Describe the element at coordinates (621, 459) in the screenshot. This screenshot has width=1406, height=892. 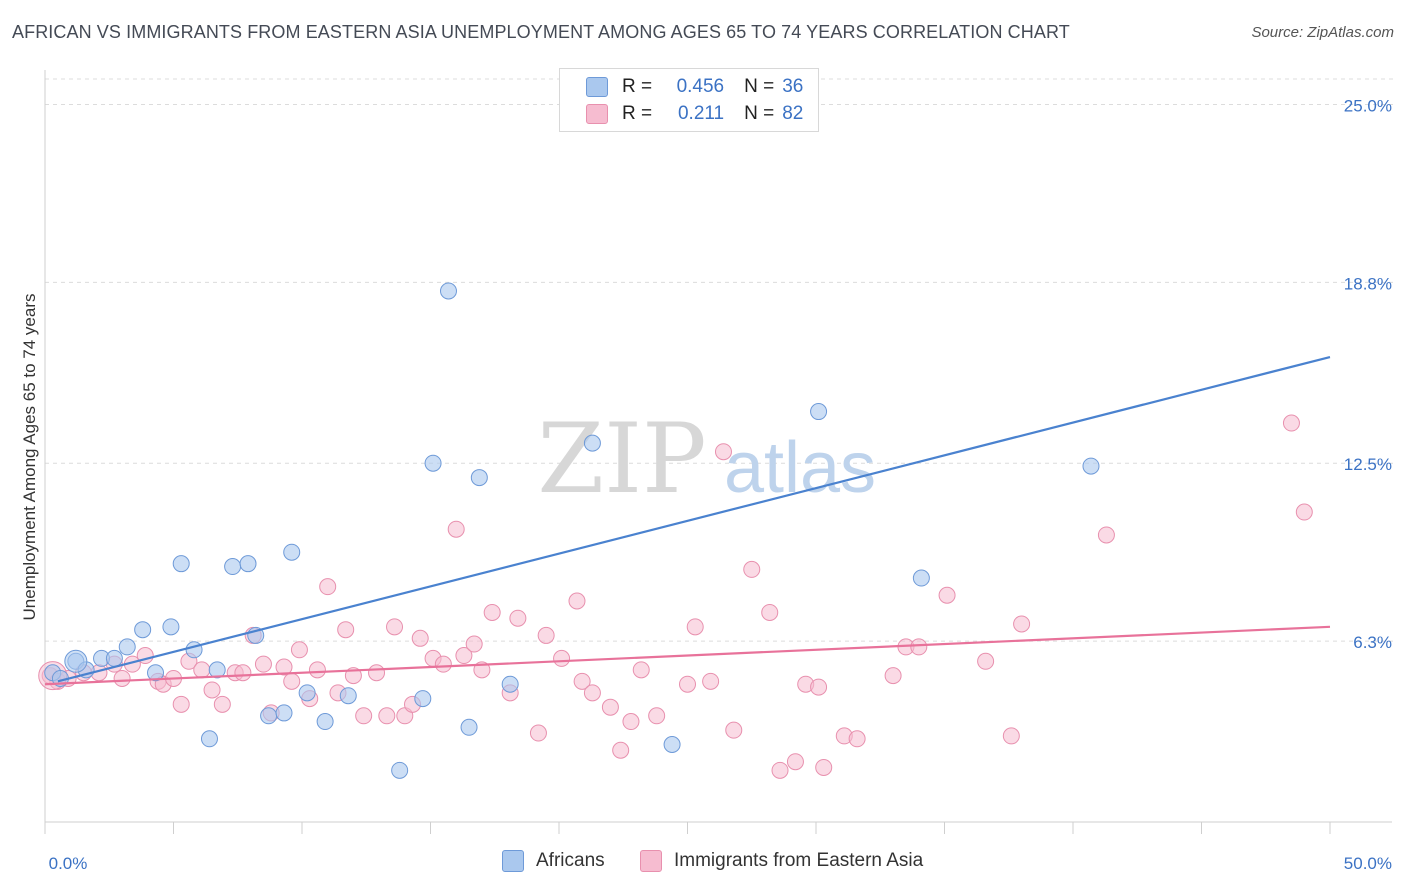
I see `watermark-zip: ZIP` at that location.